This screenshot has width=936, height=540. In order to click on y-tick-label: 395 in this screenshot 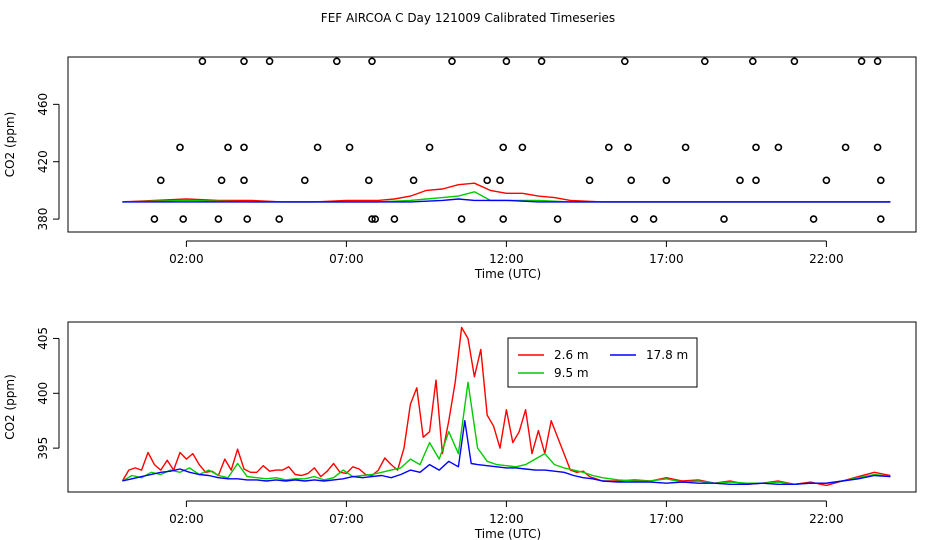, I will do `click(43, 448)`.